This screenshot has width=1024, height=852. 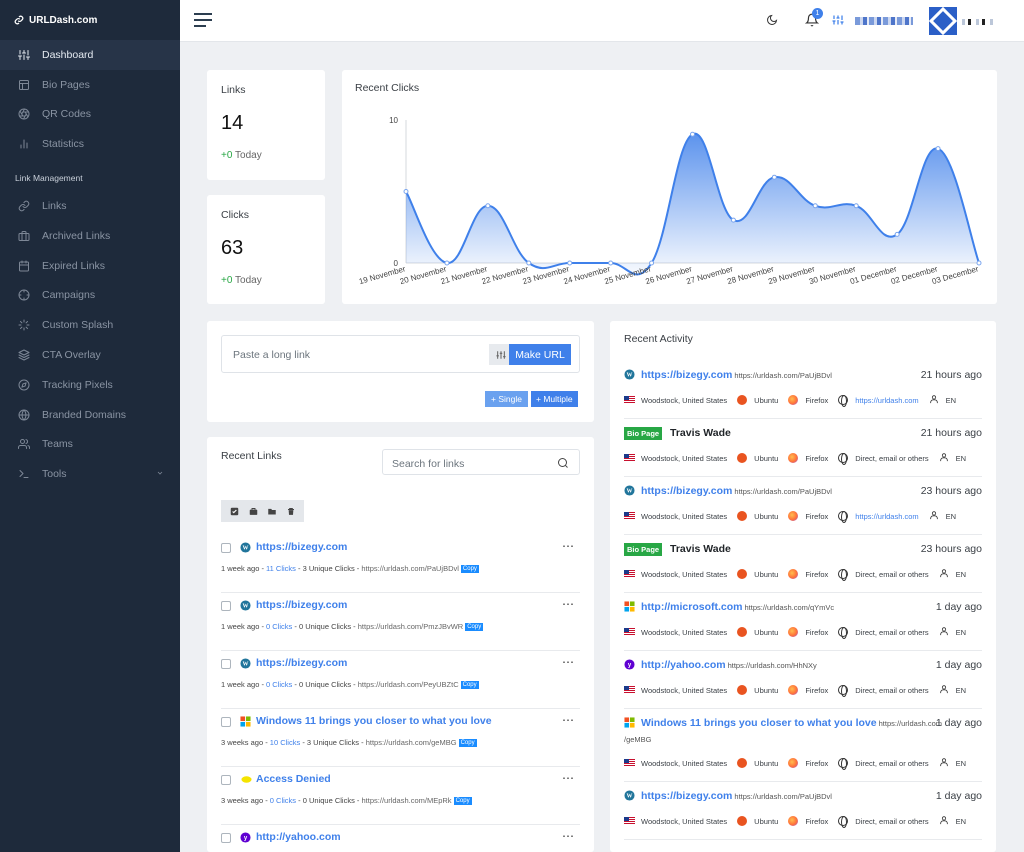 What do you see at coordinates (406, 800) in the screenshot?
I see `link-short-url: https://urldash.com/MEpRk` at bounding box center [406, 800].